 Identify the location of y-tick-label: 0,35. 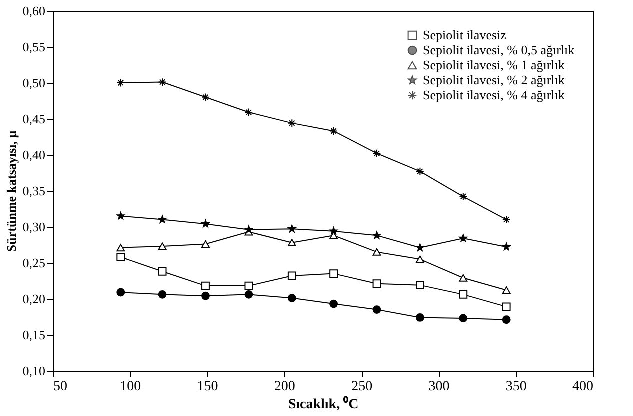
(34, 191).